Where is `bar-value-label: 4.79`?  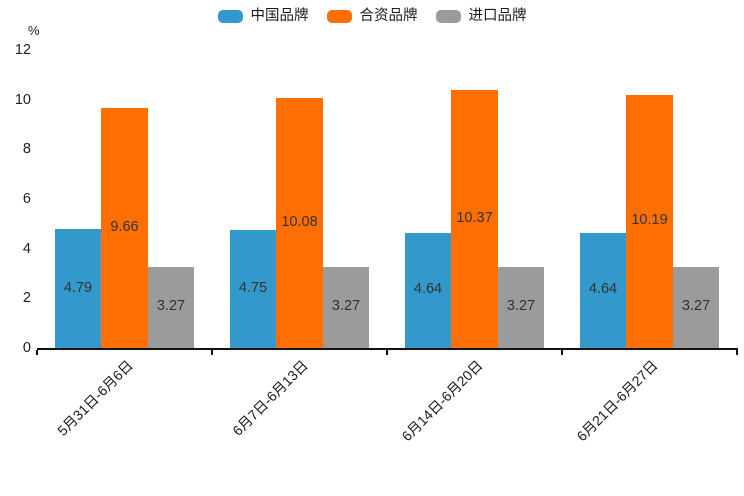
bar-value-label: 4.79 is located at coordinates (78, 287).